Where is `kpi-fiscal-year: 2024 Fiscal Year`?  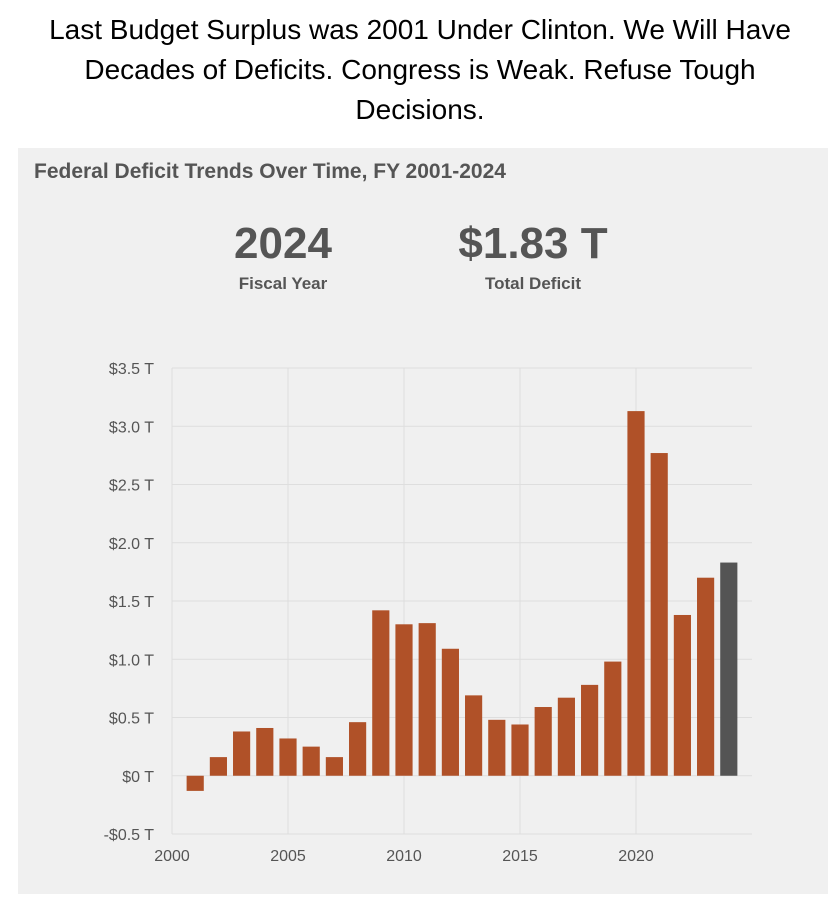
kpi-fiscal-year: 2024 Fiscal Year is located at coordinates (283, 256).